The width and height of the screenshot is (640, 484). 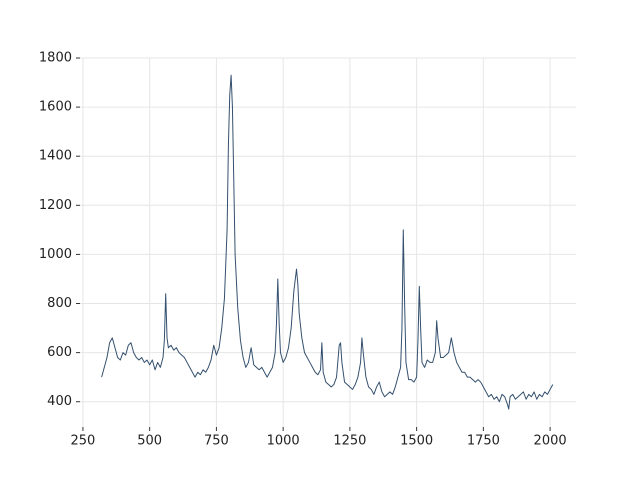 What do you see at coordinates (55, 107) in the screenshot?
I see `y-tick-label: 1600` at bounding box center [55, 107].